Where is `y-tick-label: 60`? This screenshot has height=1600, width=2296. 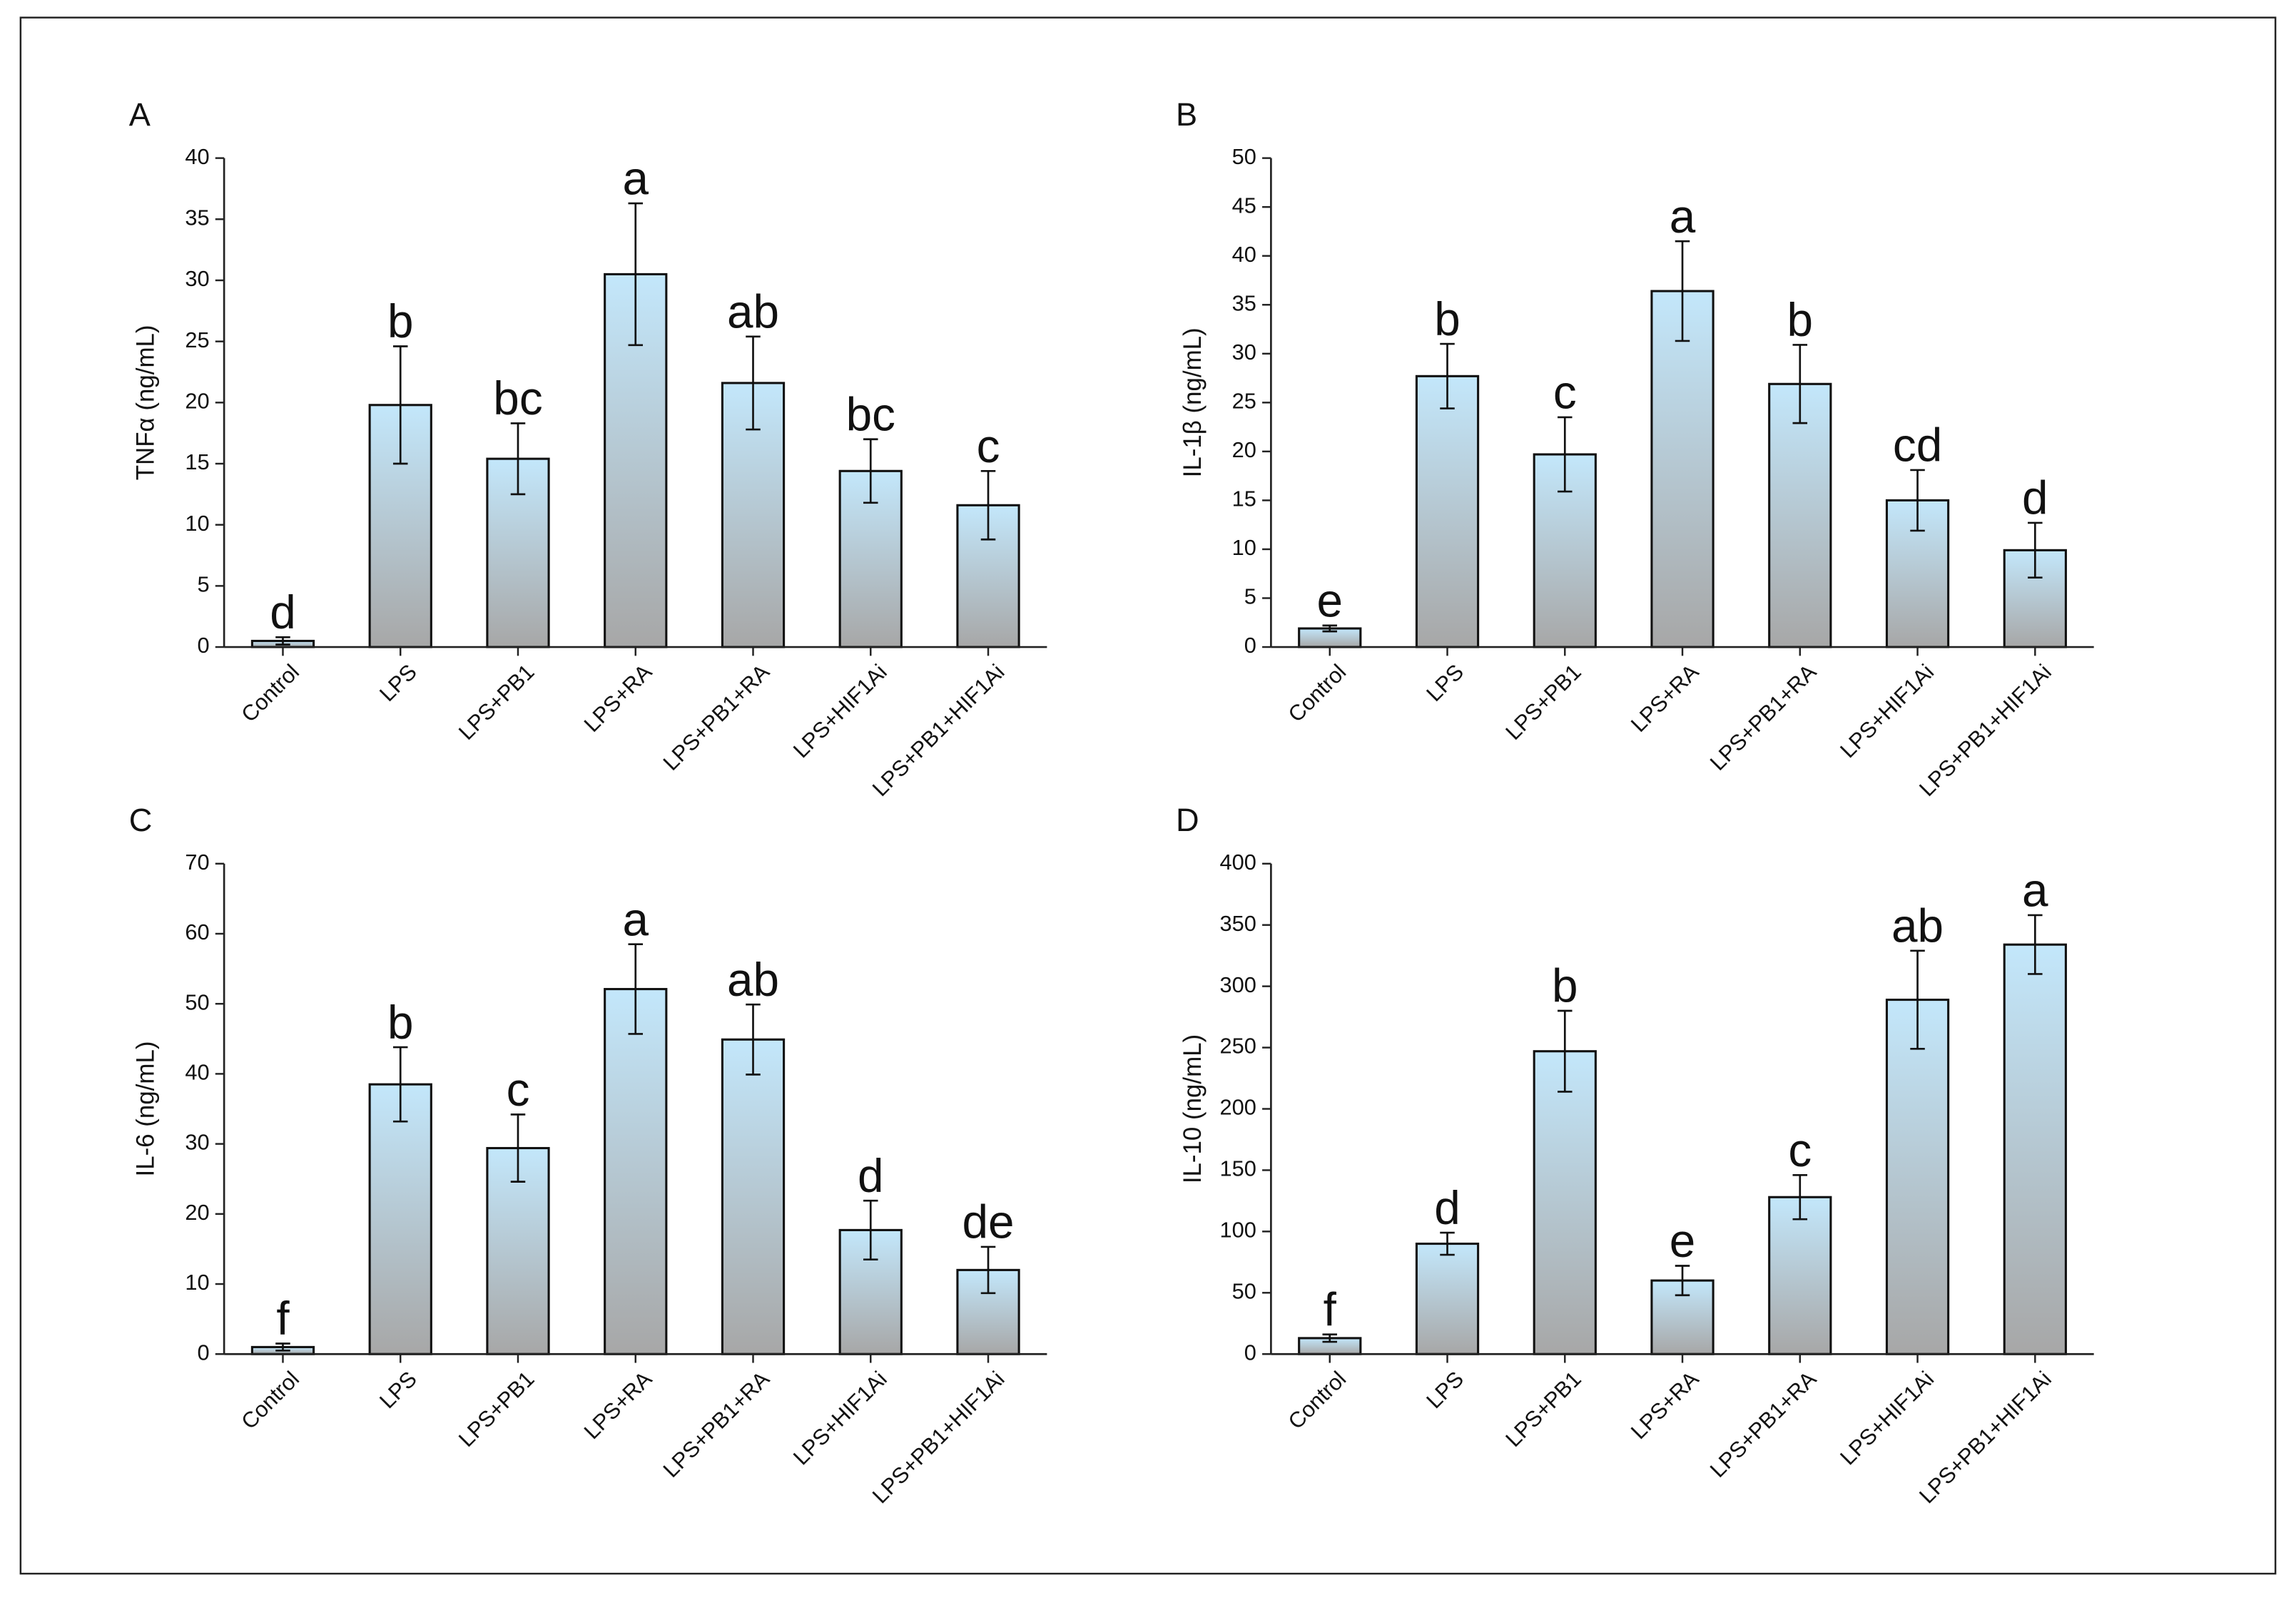
y-tick-label: 60 is located at coordinates (197, 931).